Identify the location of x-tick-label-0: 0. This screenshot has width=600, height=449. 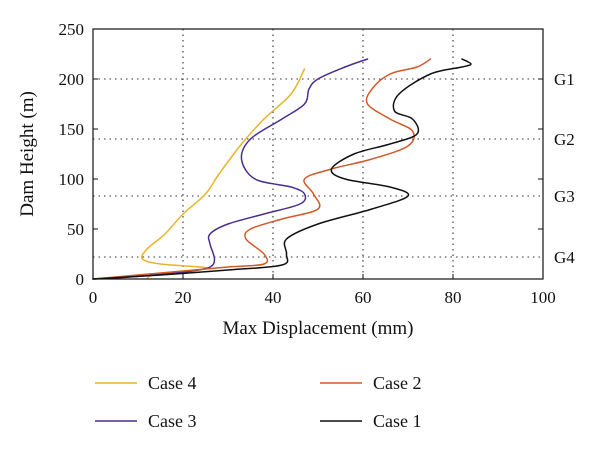
(93, 297).